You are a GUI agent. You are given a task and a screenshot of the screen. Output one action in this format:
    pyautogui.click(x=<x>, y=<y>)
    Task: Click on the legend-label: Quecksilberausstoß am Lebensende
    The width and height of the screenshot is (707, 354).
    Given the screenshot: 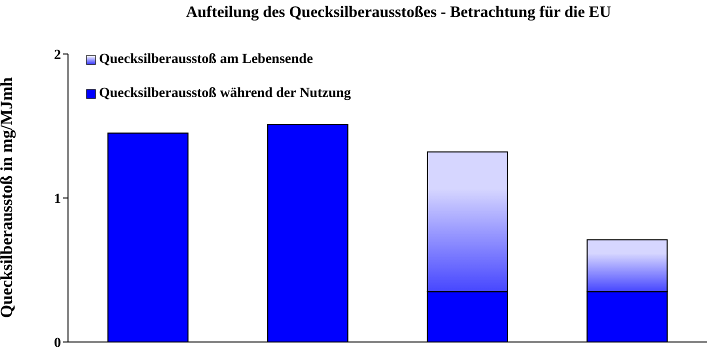 What is the action you would take?
    pyautogui.click(x=206, y=60)
    